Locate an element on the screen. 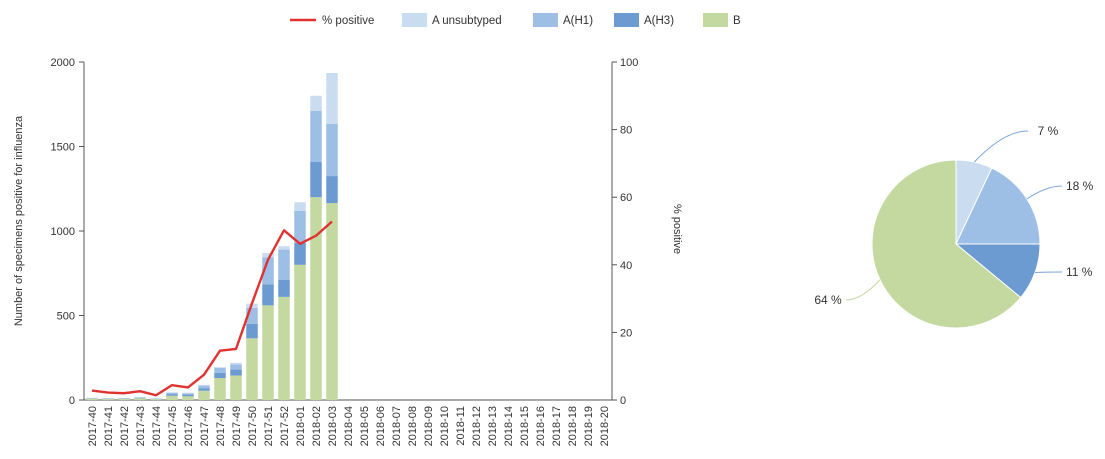 This screenshot has width=1105, height=459. x-tick-label: 2018-13 is located at coordinates (493, 426).